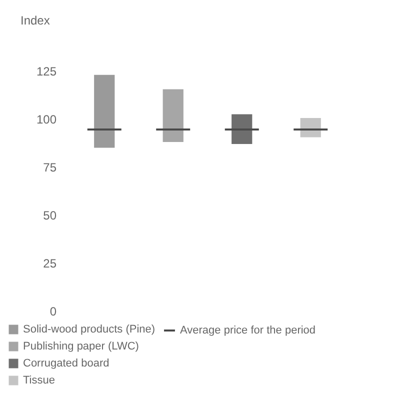  I want to click on y-tick-label: 125, so click(46, 71).